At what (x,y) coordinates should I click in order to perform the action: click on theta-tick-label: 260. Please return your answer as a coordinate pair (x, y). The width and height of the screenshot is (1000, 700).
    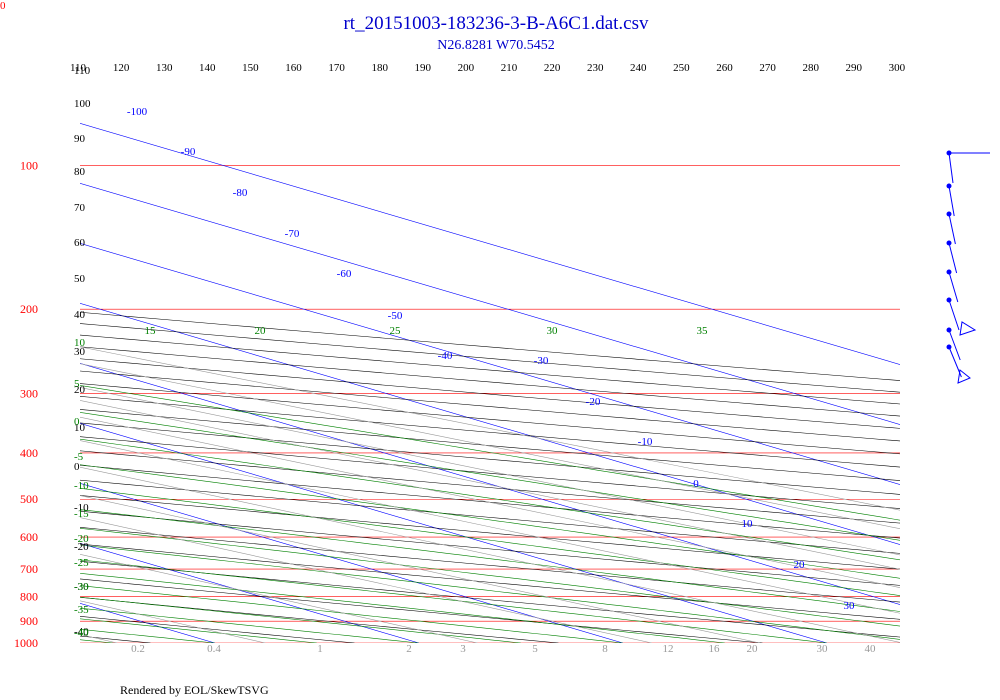
    Looking at the image, I should click on (724, 68).